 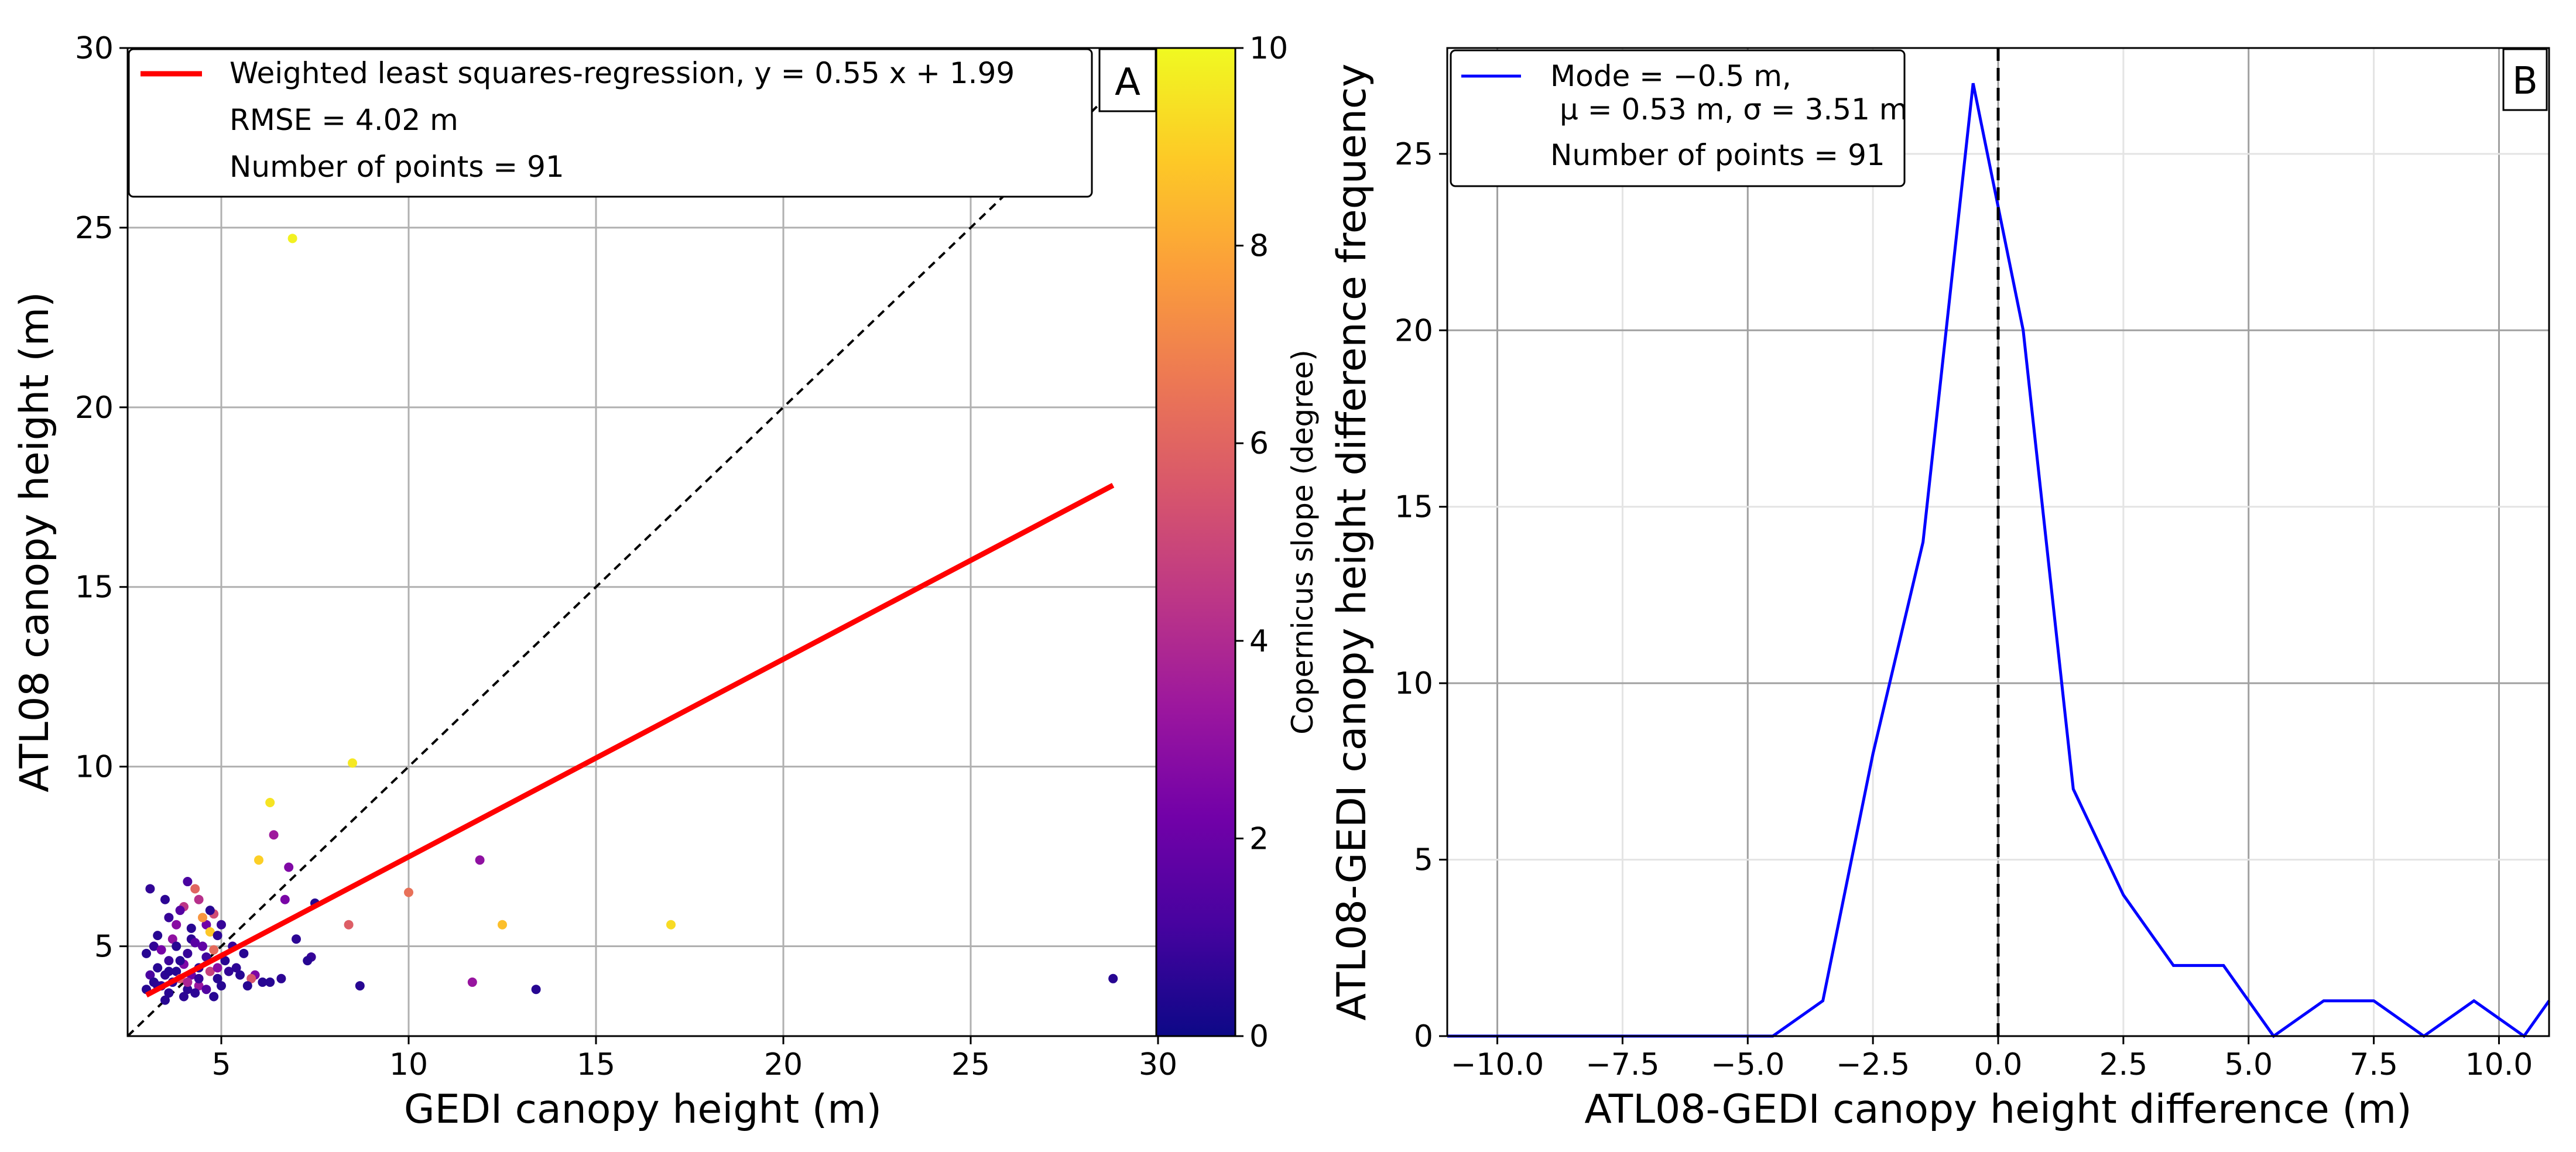 I want to click on panel-a-label: A, so click(x=1127, y=82).